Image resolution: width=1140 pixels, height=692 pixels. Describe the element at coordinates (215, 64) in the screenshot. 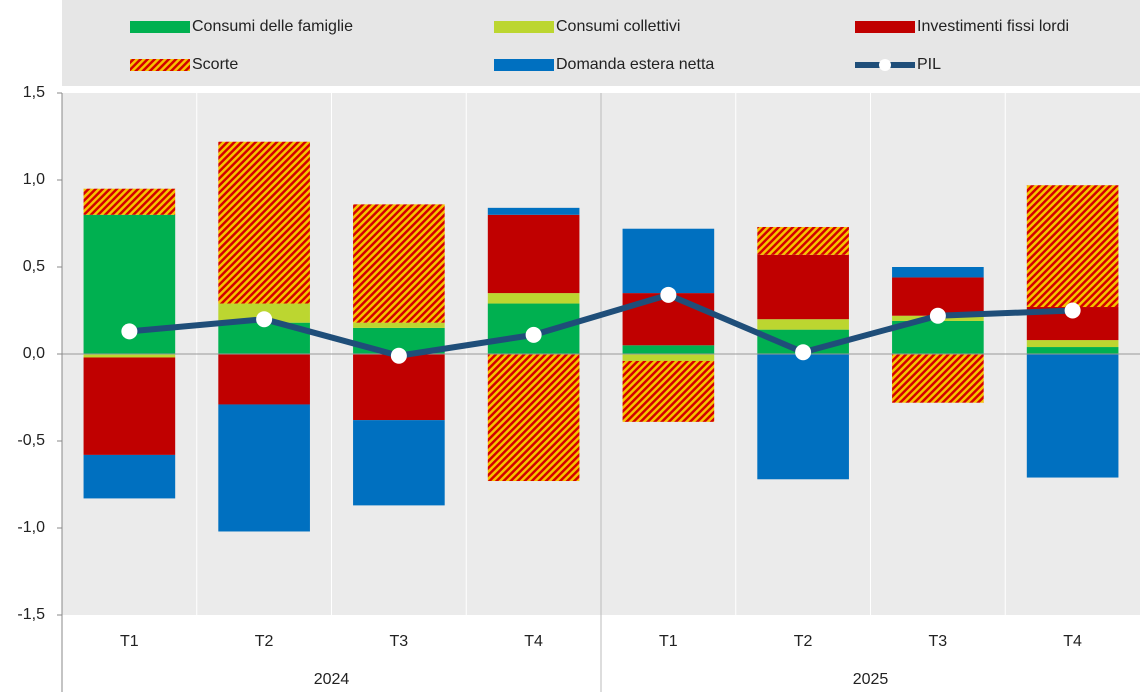

I see `legend-label: Scorte` at that location.